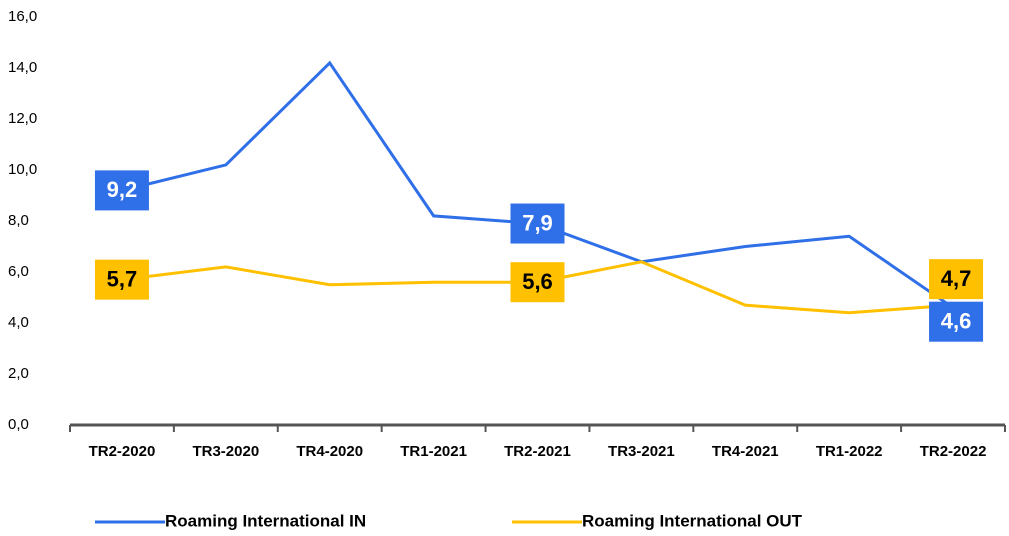 The image size is (1009, 536). I want to click on y-tick-label: 16,0, so click(22, 16).